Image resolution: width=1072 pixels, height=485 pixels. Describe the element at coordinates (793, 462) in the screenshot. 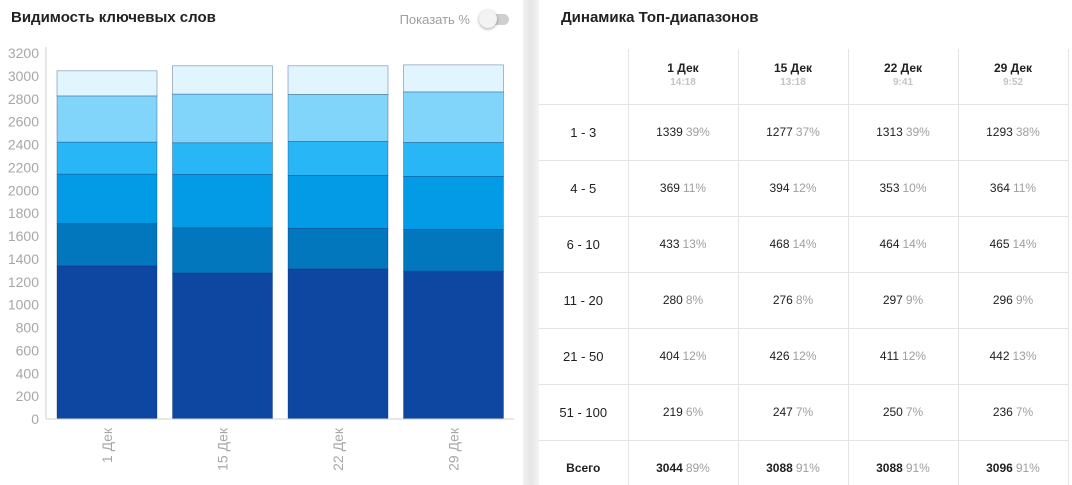

I see `count-cell: 3088 91%` at that location.